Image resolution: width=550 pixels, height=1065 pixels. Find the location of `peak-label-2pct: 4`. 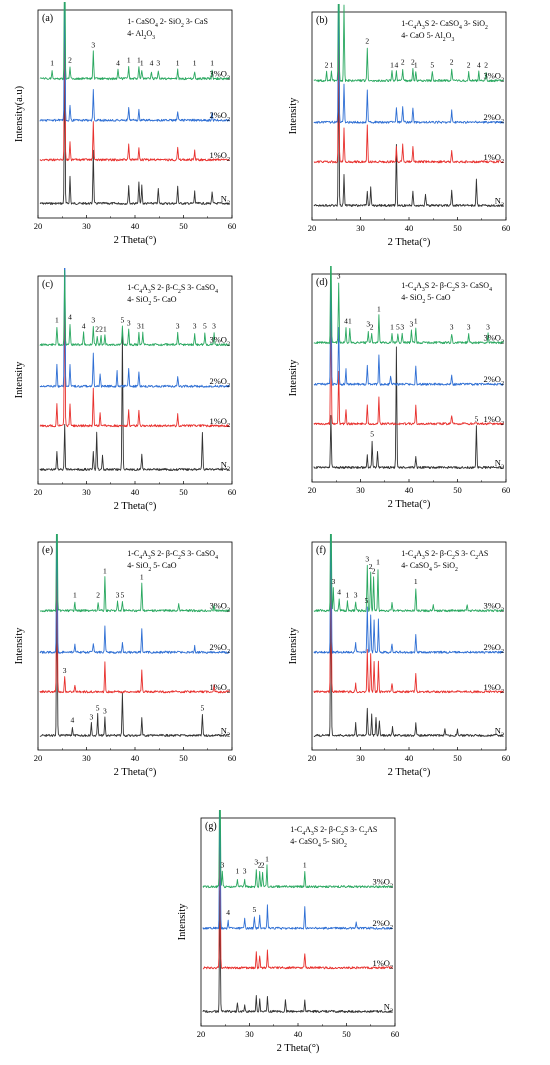

peak-label-2pct: 4 is located at coordinates (228, 912).